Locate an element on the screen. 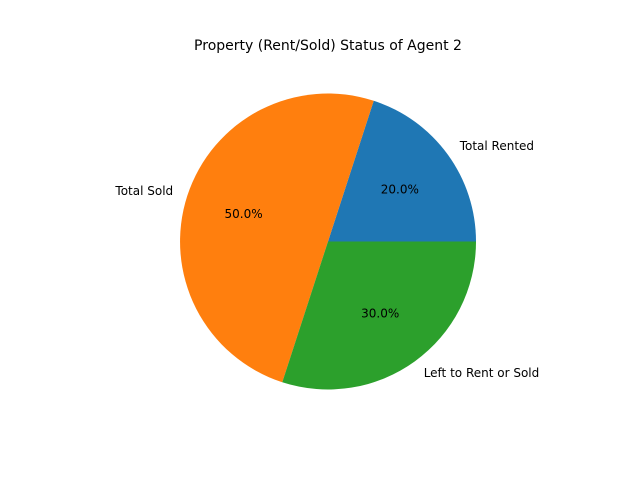 The height and width of the screenshot is (480, 640). pie-slice-total-rented is located at coordinates (402, 171).